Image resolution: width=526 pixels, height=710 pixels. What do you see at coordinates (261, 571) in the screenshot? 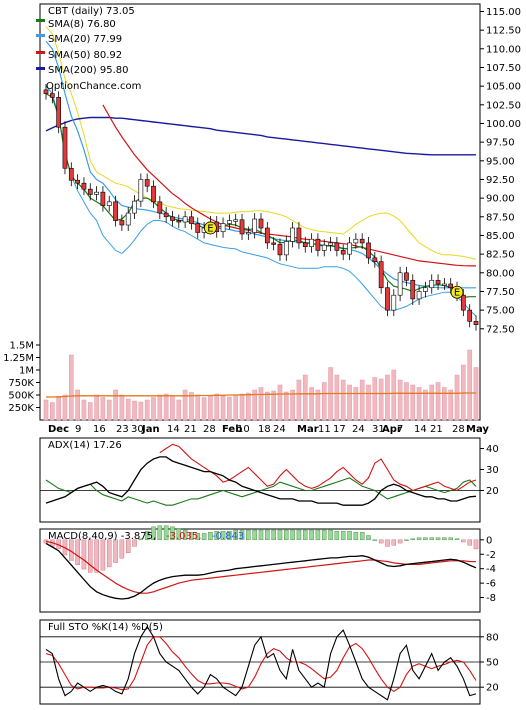
I see `macd-line` at bounding box center [261, 571].